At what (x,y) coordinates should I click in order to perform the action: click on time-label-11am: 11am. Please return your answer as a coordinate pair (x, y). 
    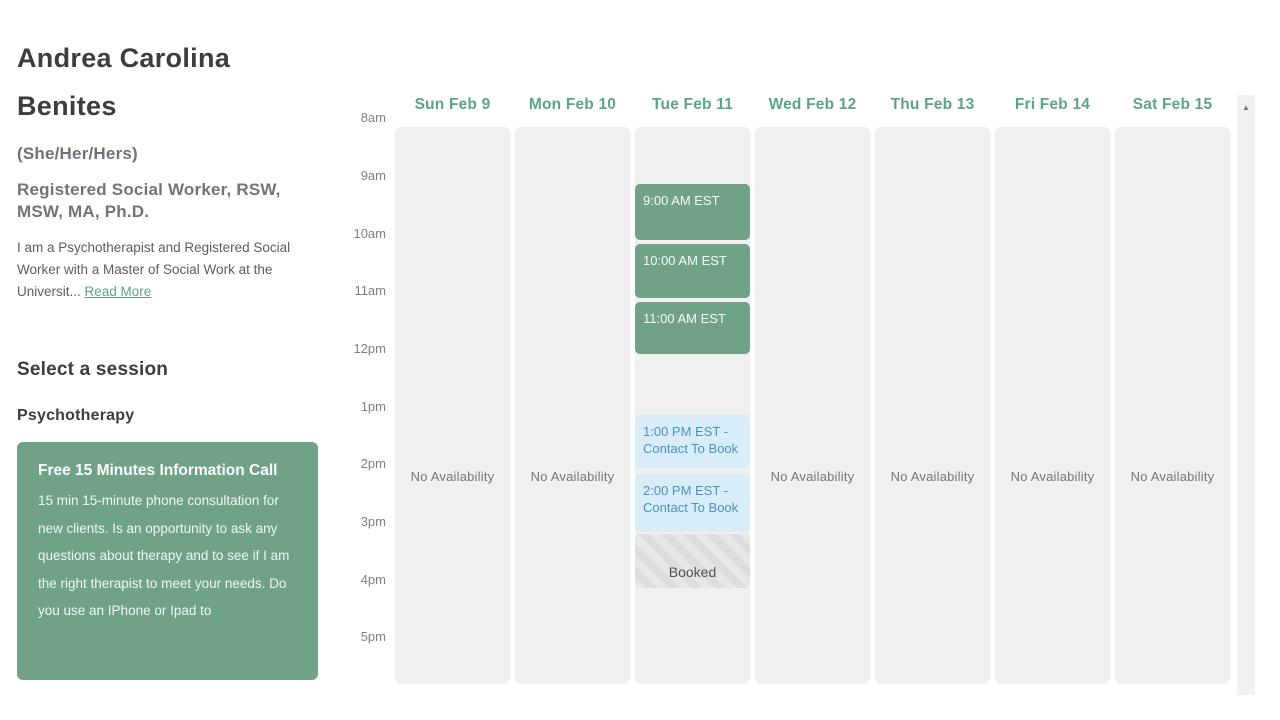
    Looking at the image, I should click on (370, 290).